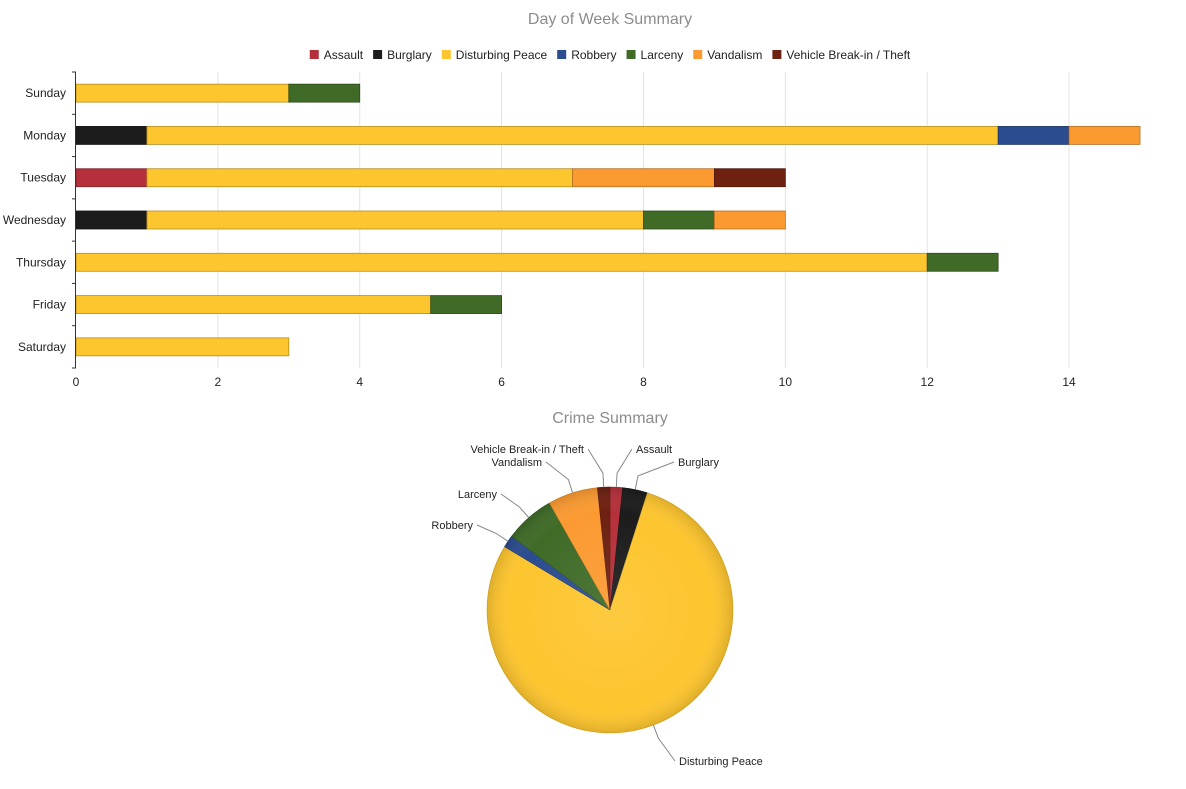 The height and width of the screenshot is (789, 1186). Describe the element at coordinates (45, 93) in the screenshot. I see `y-tick-label-sunday: Sunday` at that location.